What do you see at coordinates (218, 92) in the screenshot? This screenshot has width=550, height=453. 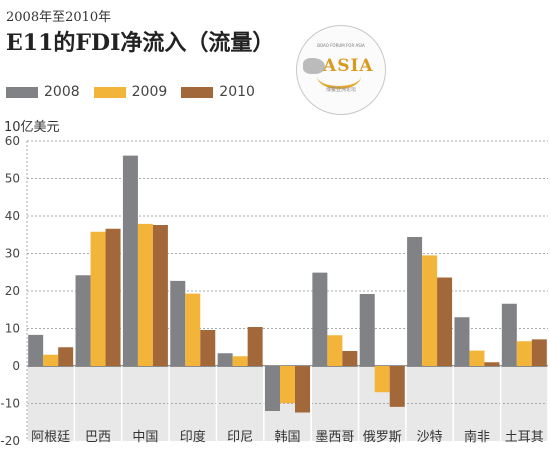 I see `legend-item-2010: 2010` at bounding box center [218, 92].